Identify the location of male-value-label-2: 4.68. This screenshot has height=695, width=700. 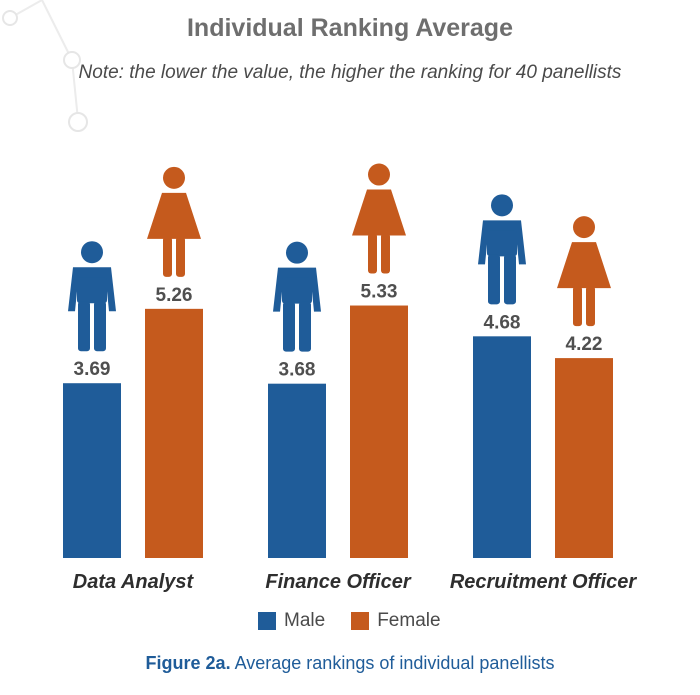
(502, 322).